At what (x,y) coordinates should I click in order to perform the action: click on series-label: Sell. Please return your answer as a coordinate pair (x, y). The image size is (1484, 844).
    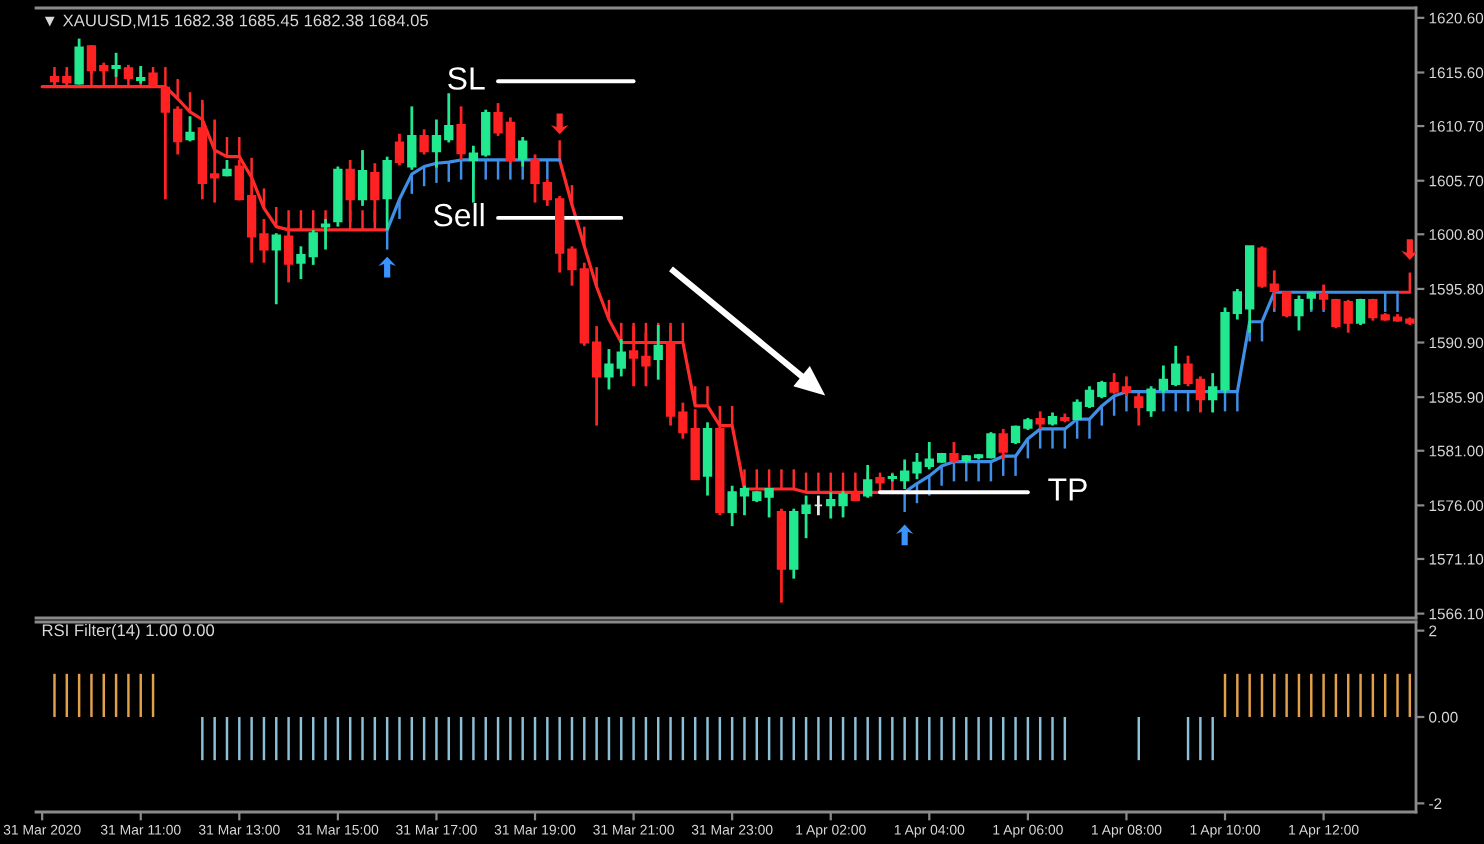
    Looking at the image, I should click on (458, 215).